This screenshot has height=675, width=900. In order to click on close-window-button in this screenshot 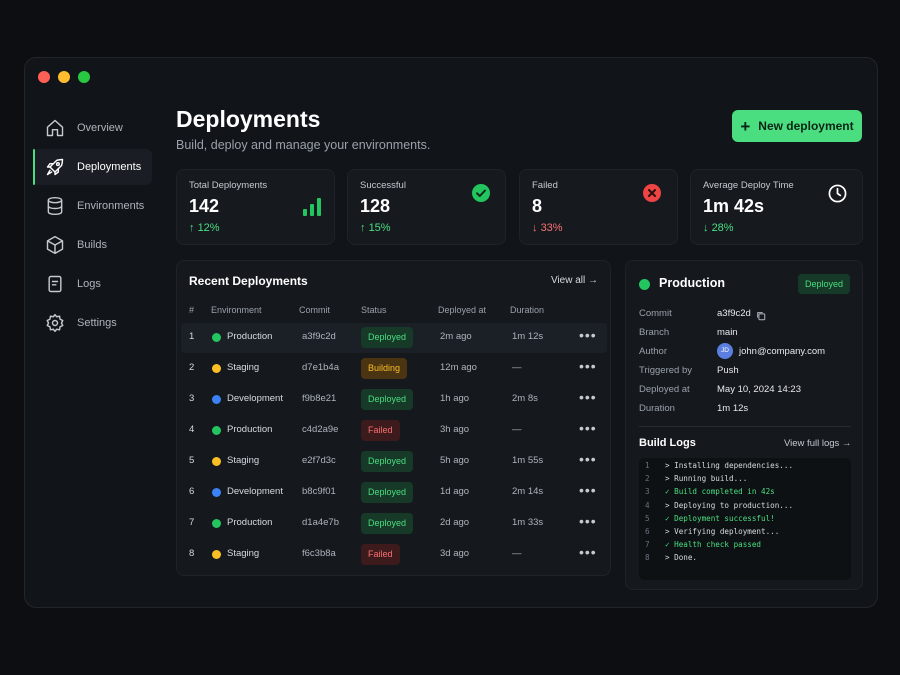, I will do `click(44, 77)`.